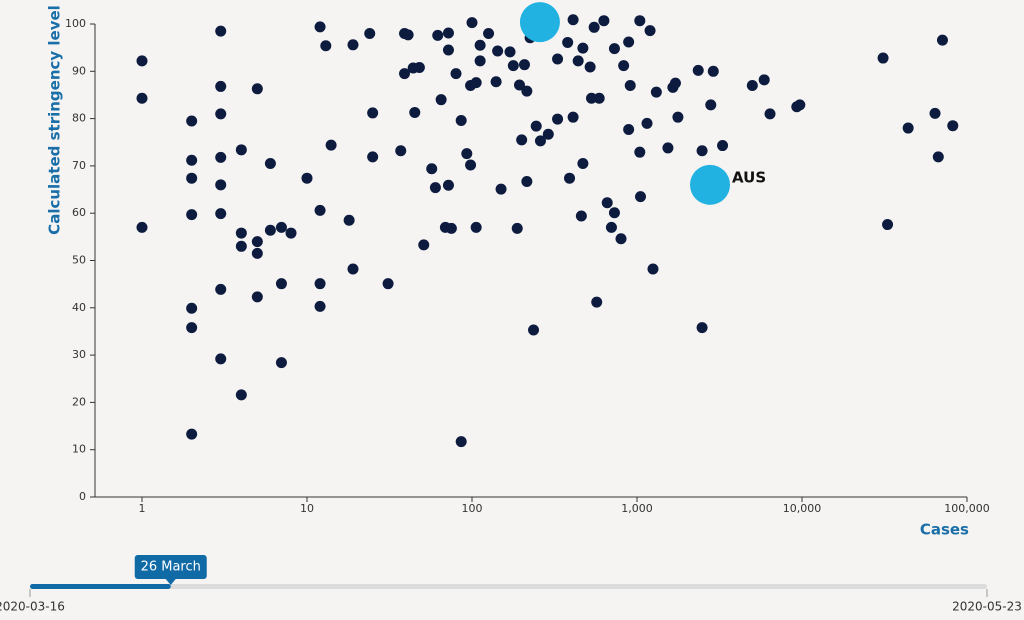 The height and width of the screenshot is (620, 1024). Describe the element at coordinates (55, 120) in the screenshot. I see `y-axis-label: Calculated stringency level` at that location.